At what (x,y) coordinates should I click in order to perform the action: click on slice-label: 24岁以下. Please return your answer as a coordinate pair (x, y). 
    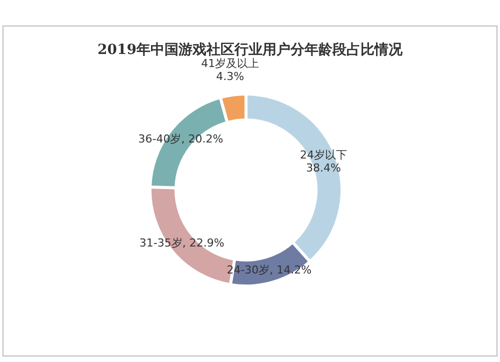
    Looking at the image, I should click on (324, 155).